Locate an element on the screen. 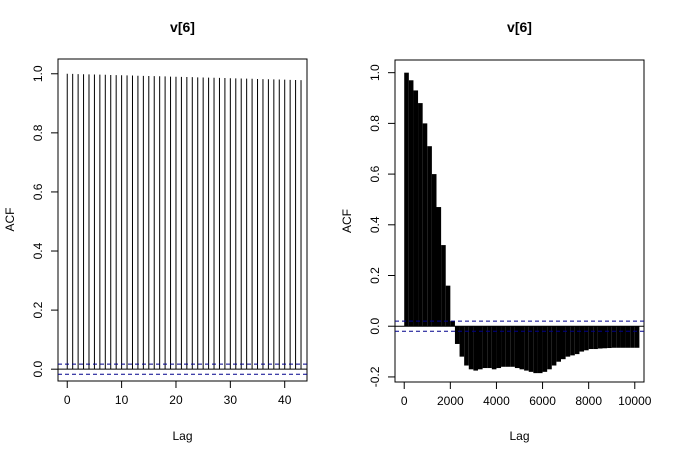  x-tick-label: 20 is located at coordinates (176, 400).